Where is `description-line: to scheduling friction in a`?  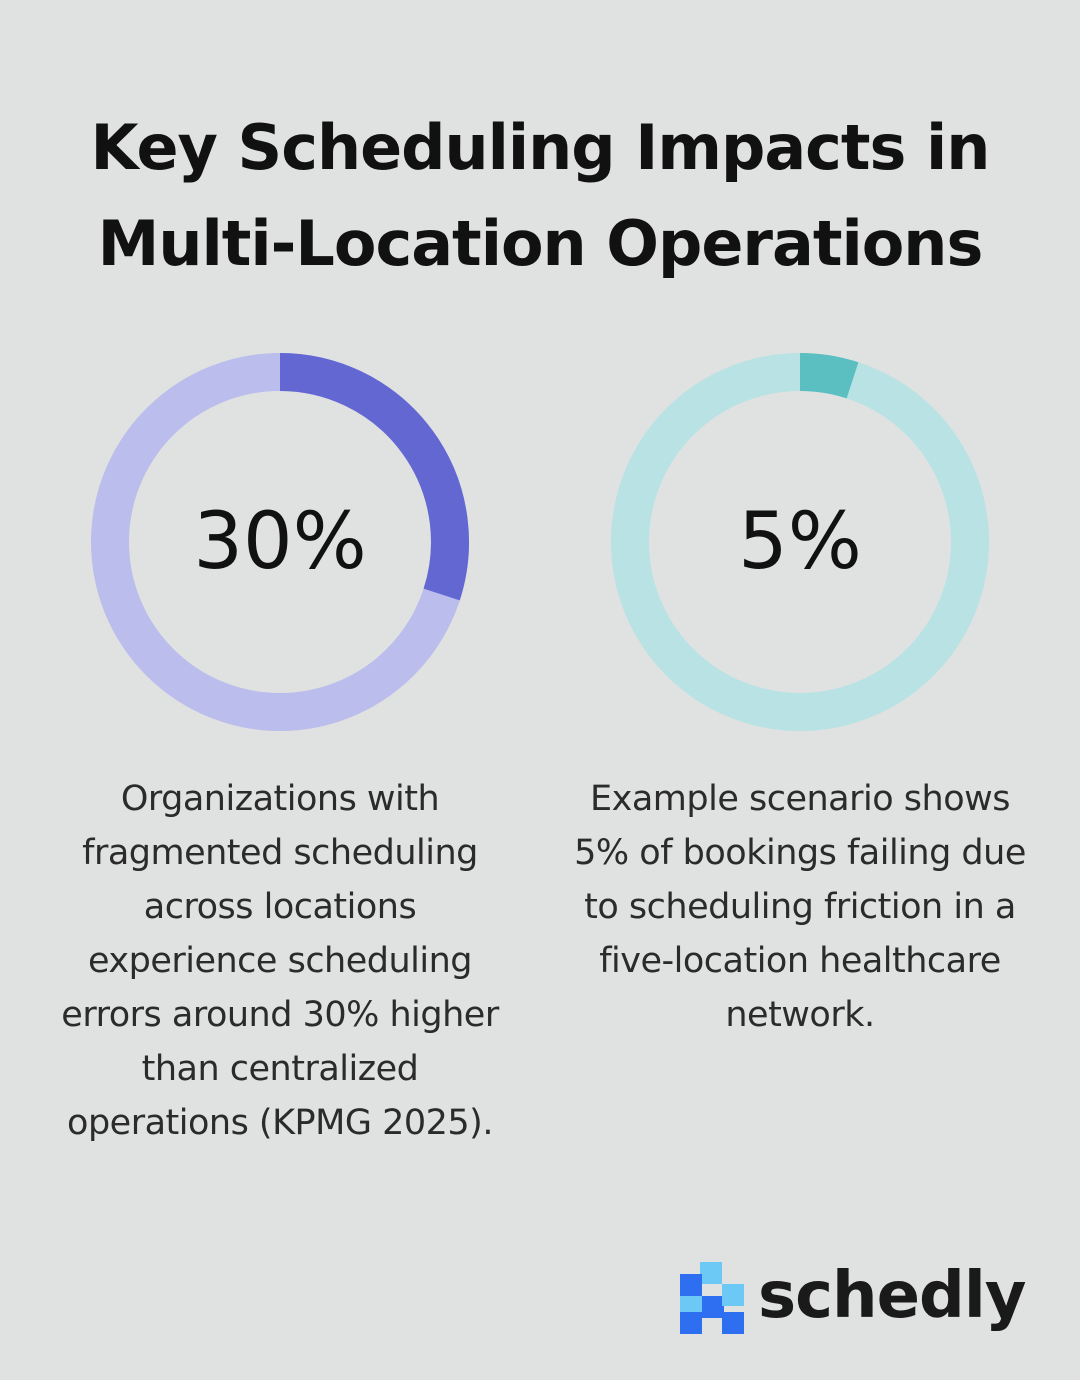
description-line: to scheduling friction in a is located at coordinates (800, 907).